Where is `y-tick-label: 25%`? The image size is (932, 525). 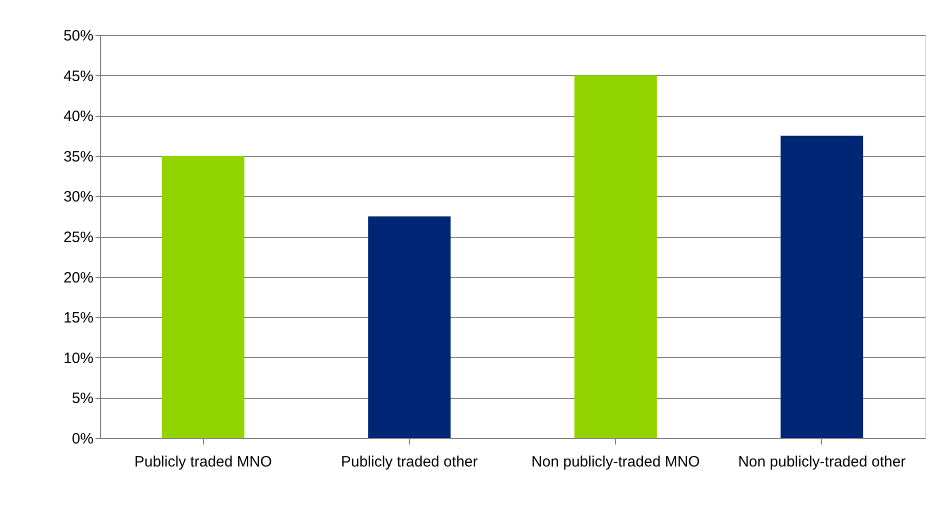
y-tick-label: 25% is located at coordinates (78, 237).